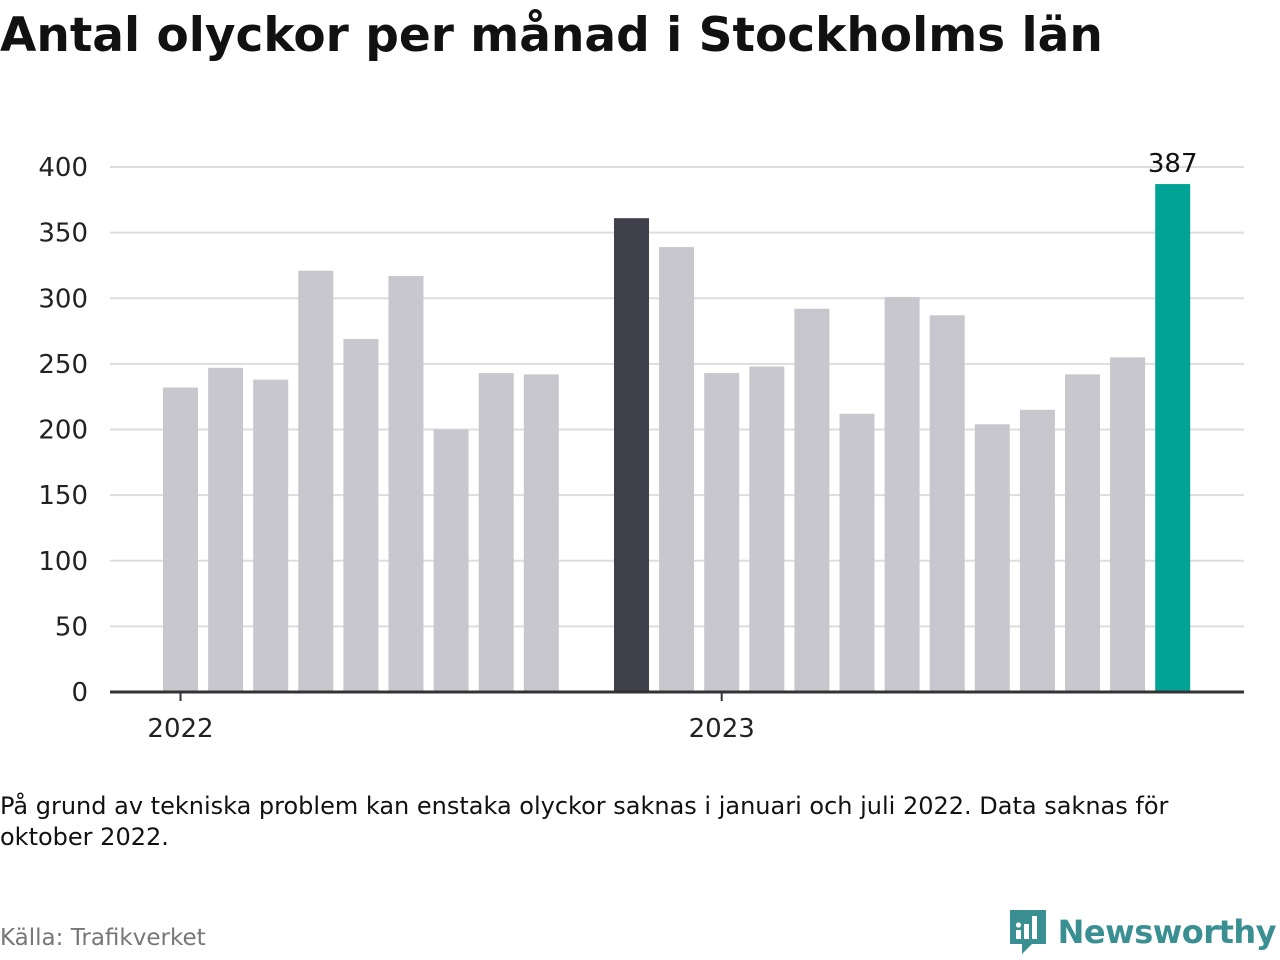  I want to click on y-tick-label: 400, so click(63, 168).